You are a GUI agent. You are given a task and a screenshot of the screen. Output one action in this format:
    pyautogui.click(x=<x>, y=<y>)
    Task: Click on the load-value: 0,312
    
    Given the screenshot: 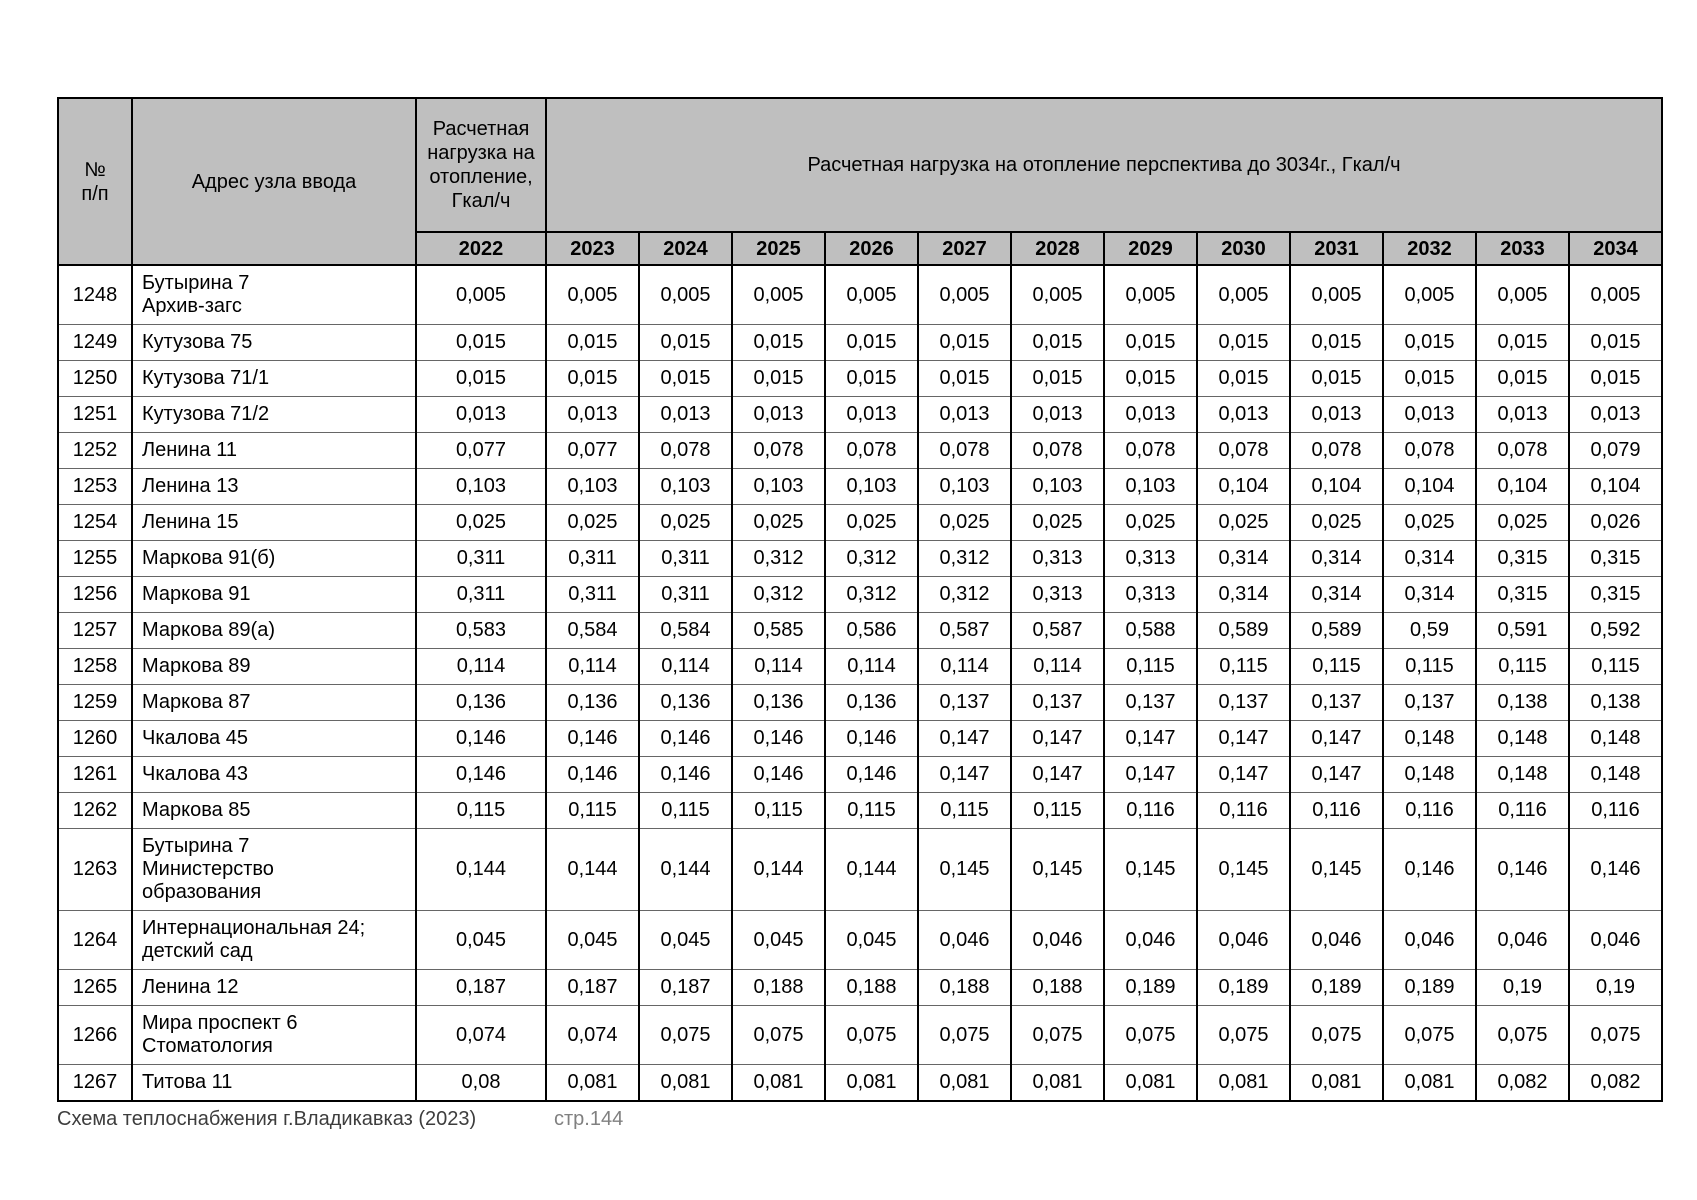 What is the action you would take?
    pyautogui.click(x=871, y=558)
    